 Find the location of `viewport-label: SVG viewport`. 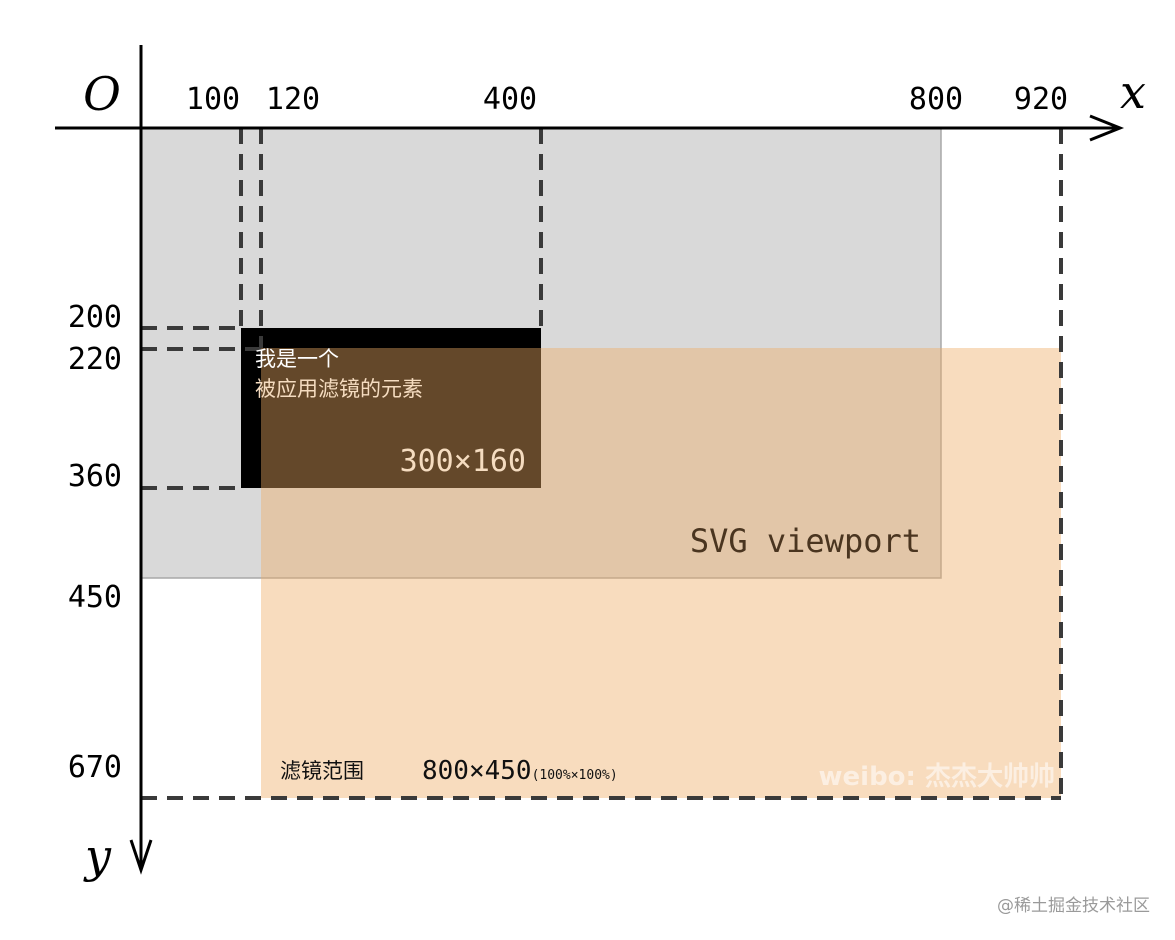

viewport-label: SVG viewport is located at coordinates (805, 541).